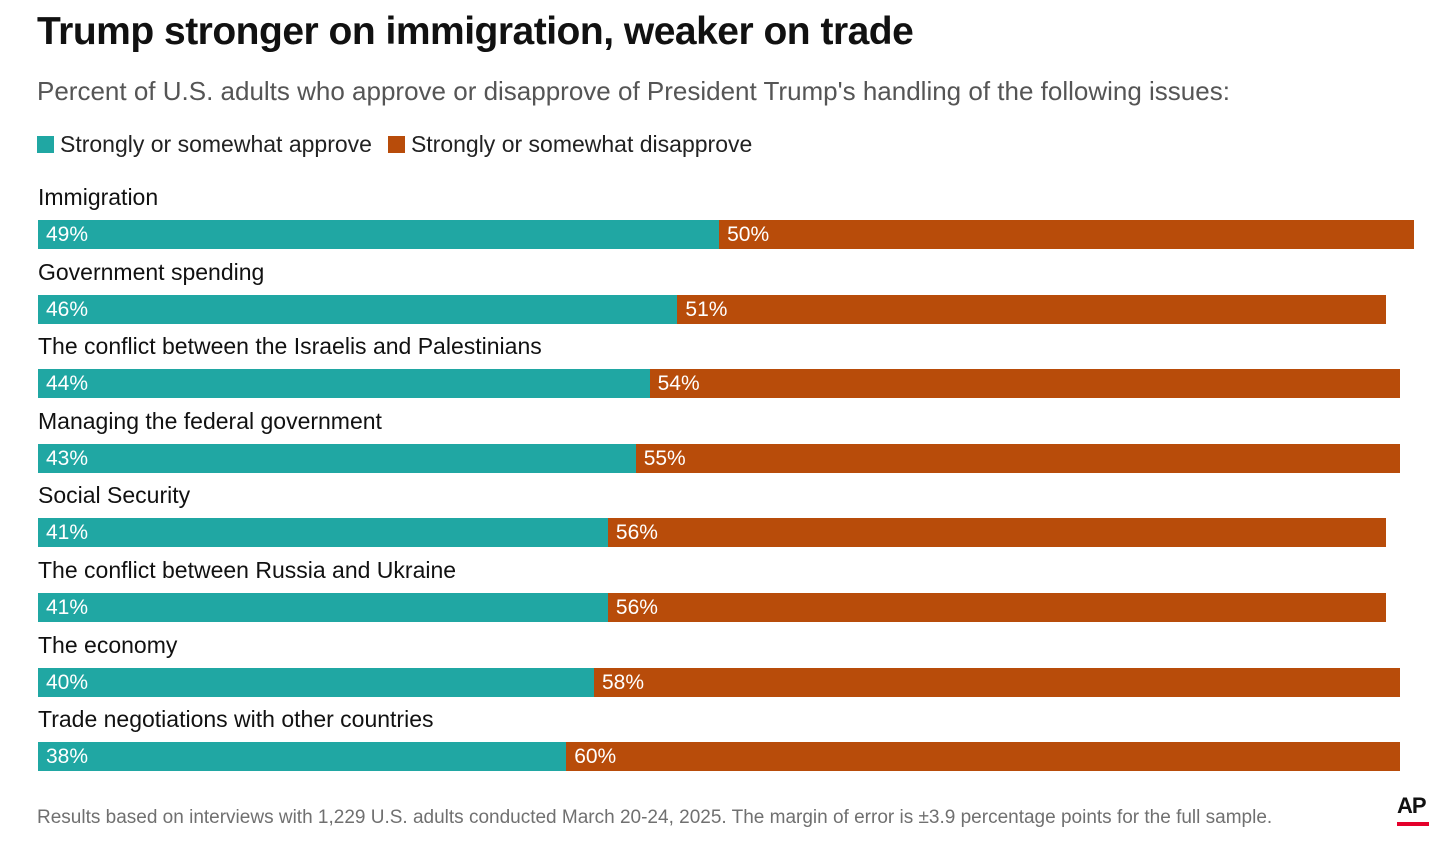 This screenshot has width=1456, height=844. What do you see at coordinates (236, 719) in the screenshot?
I see `category-label: Trade negotiations with other countries` at bounding box center [236, 719].